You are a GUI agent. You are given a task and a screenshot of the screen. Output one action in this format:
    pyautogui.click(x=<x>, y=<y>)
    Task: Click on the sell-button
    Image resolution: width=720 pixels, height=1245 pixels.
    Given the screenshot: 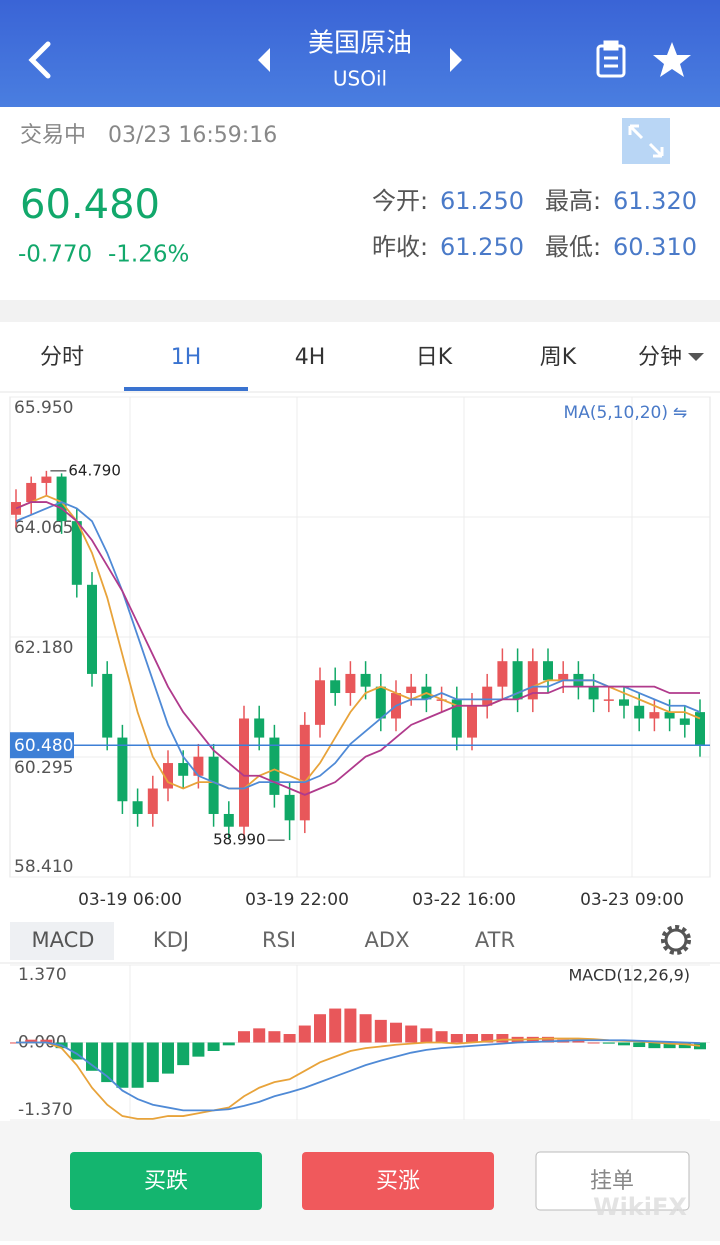 What is the action you would take?
    pyautogui.click(x=166, y=1181)
    